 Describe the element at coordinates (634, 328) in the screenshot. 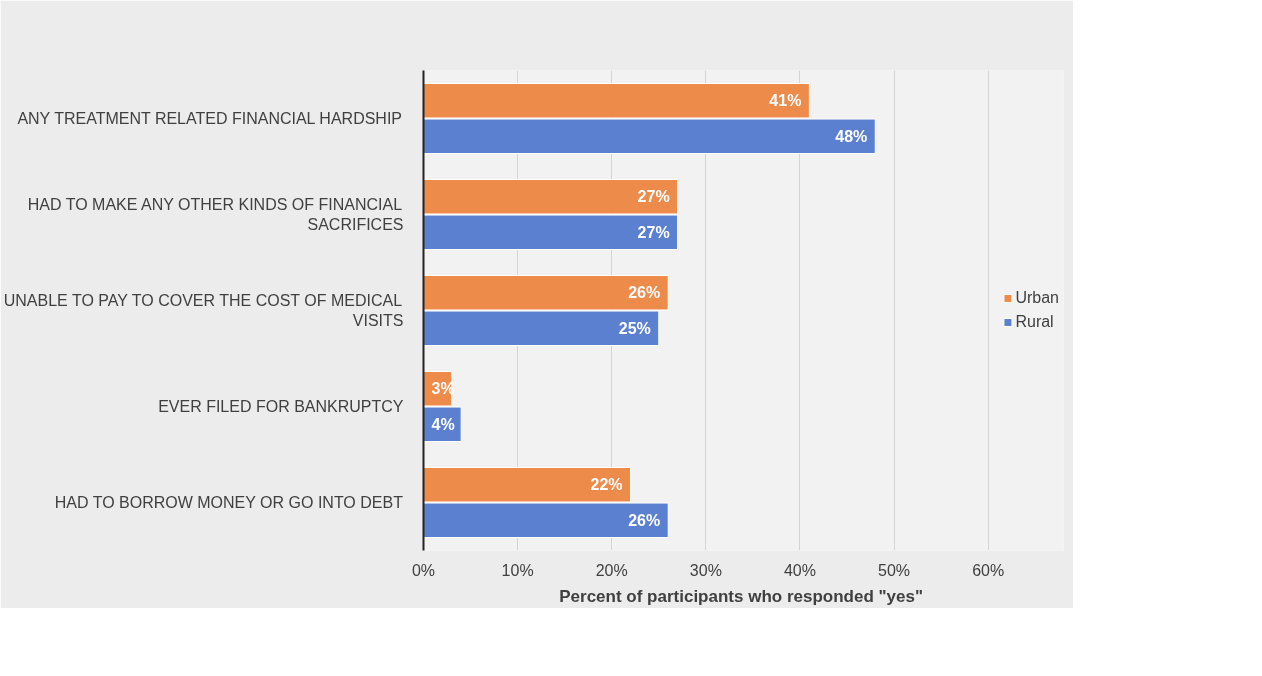

I see `data-label: 25%` at that location.